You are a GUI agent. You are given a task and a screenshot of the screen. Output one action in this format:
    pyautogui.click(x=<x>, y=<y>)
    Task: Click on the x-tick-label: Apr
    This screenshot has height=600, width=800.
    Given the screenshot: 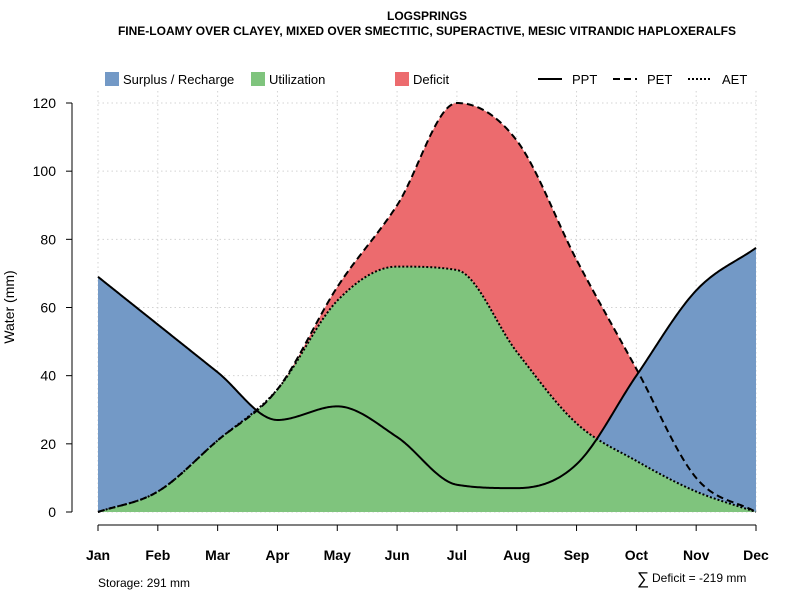 What is the action you would take?
    pyautogui.click(x=277, y=555)
    